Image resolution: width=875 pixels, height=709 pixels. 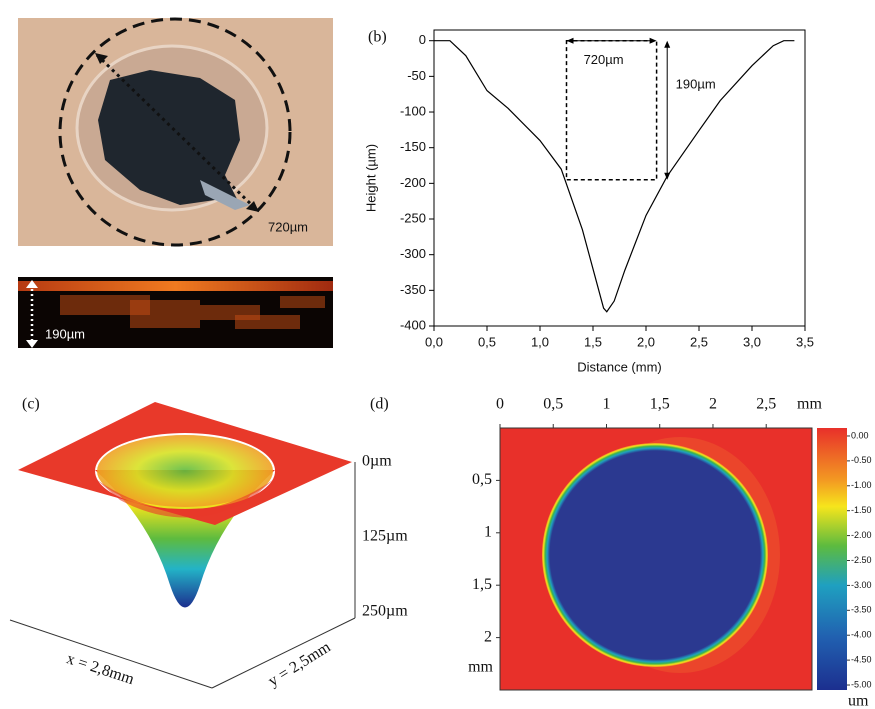 What do you see at coordinates (370, 178) in the screenshot?
I see `y-axis-label: Height (µm)` at bounding box center [370, 178].